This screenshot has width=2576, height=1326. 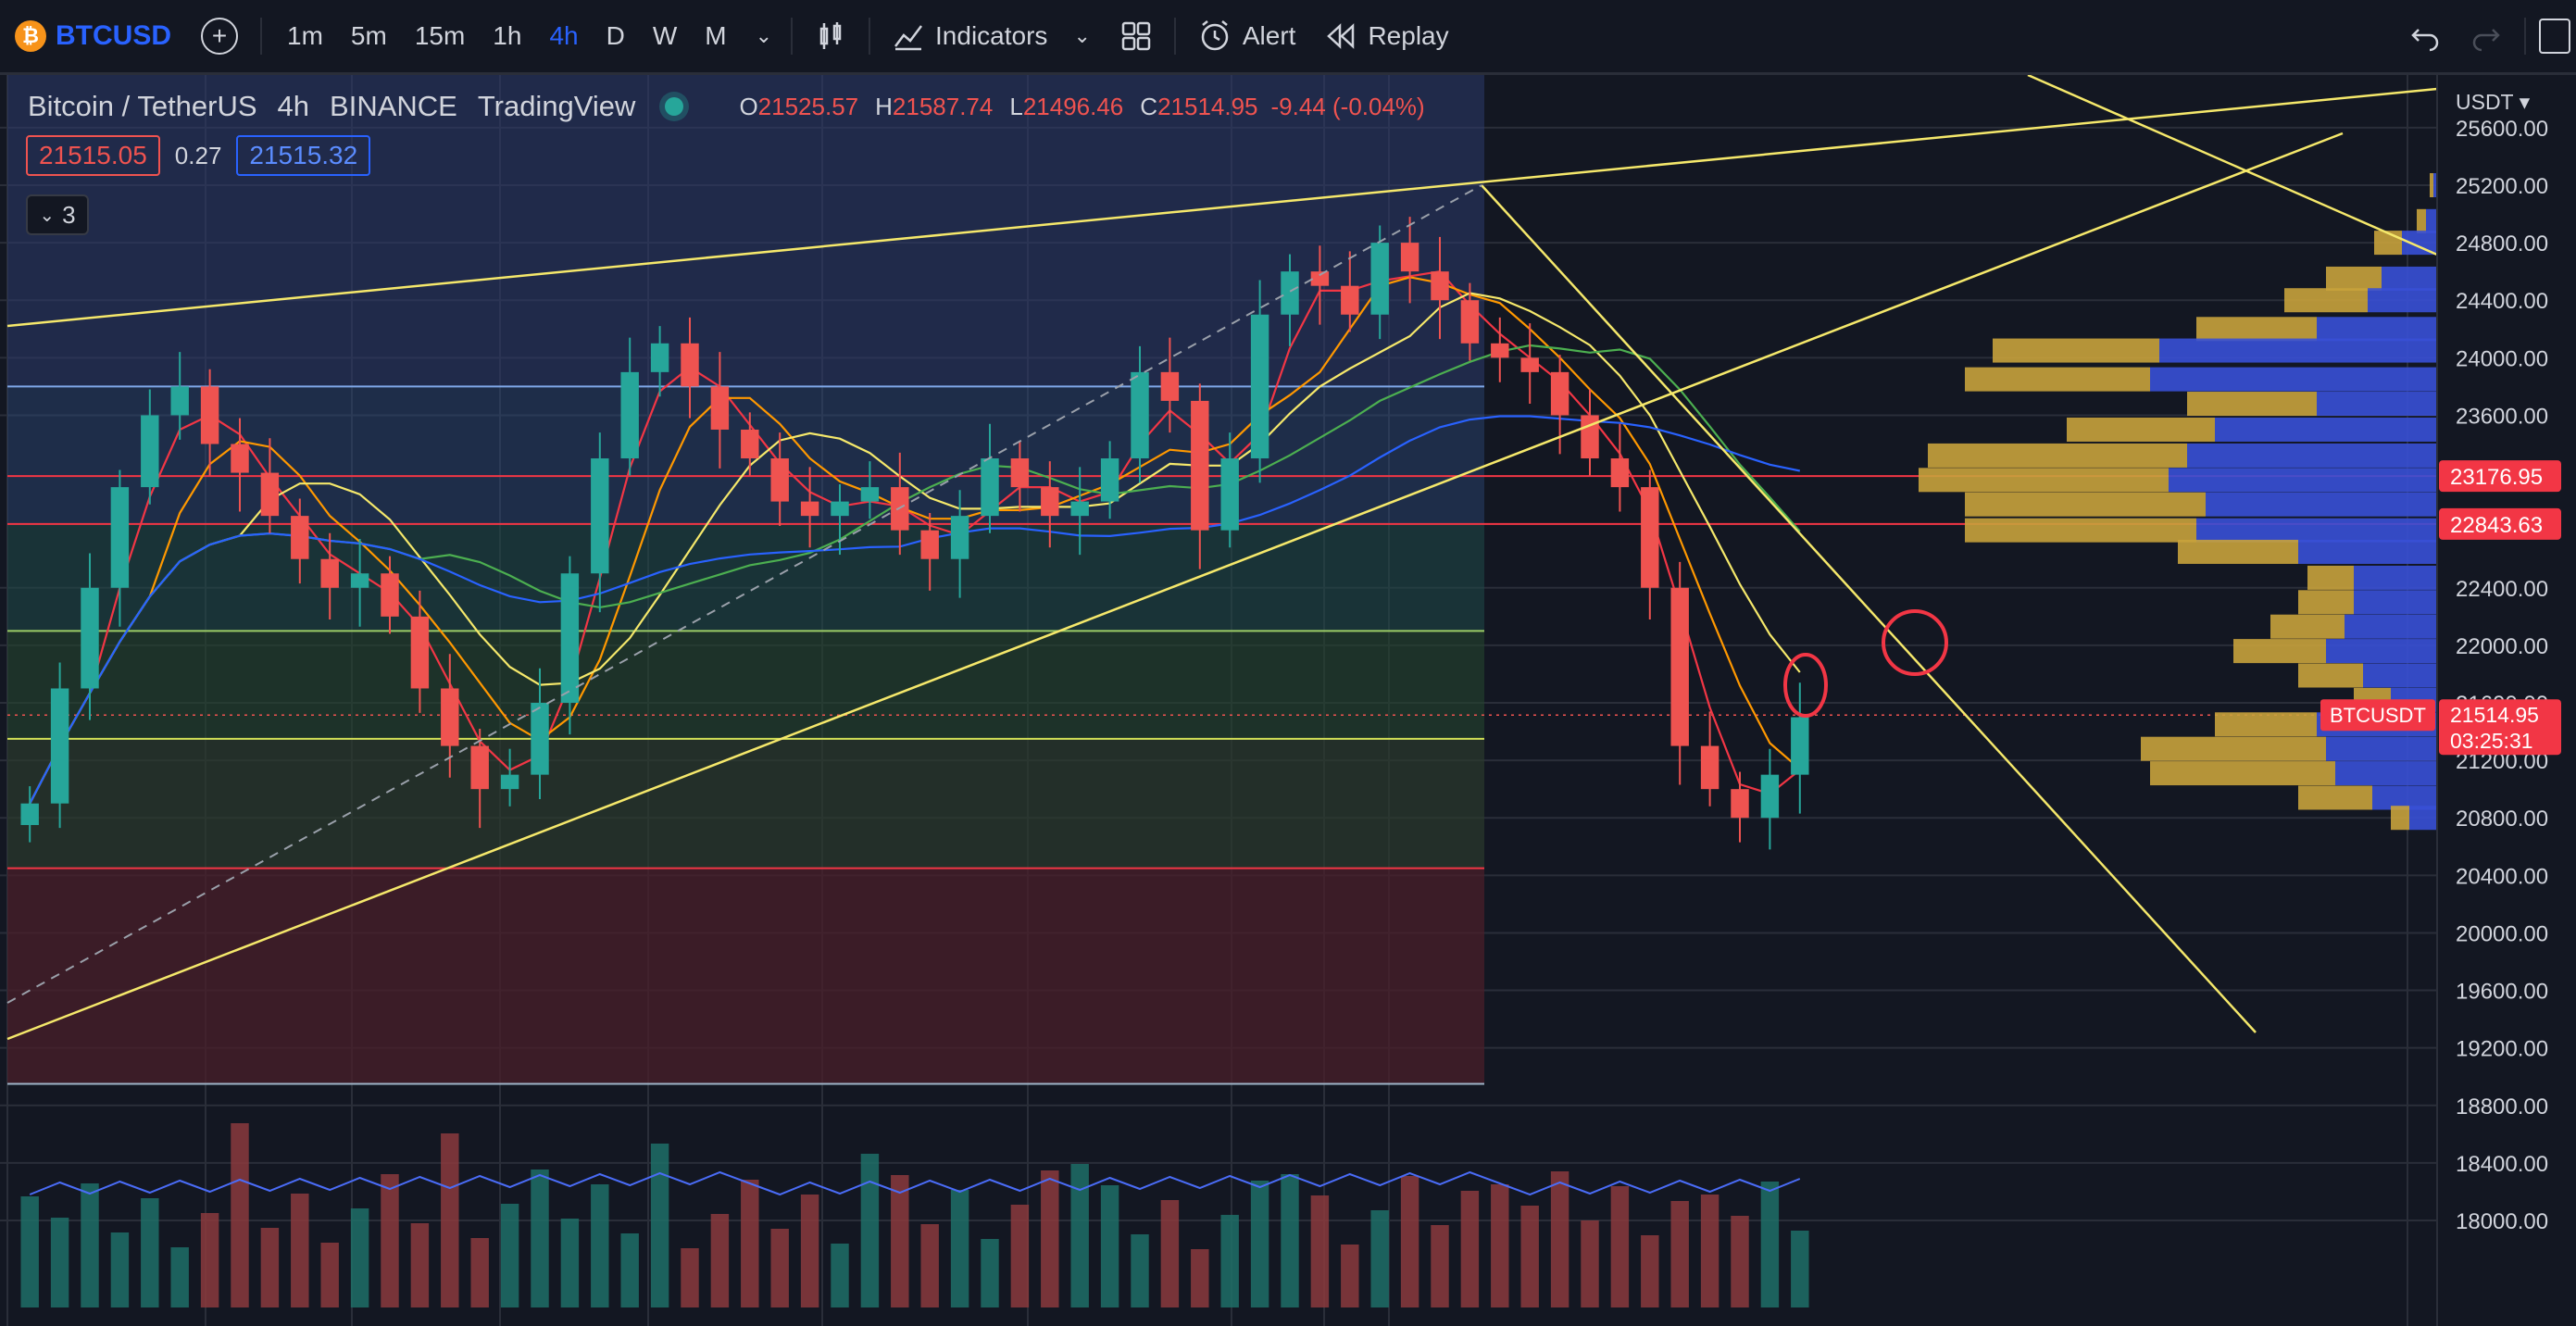 I want to click on interval-dropdown: ⌄, so click(x=763, y=36).